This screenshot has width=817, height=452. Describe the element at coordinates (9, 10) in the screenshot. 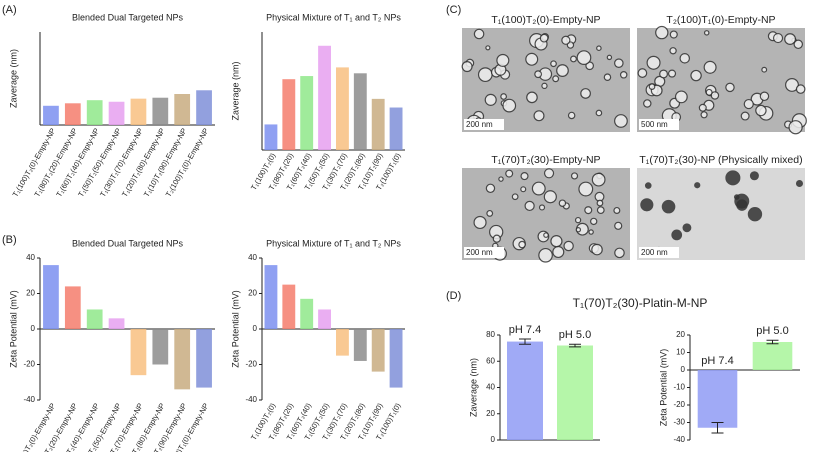

I see `panel-label: (A)` at that location.